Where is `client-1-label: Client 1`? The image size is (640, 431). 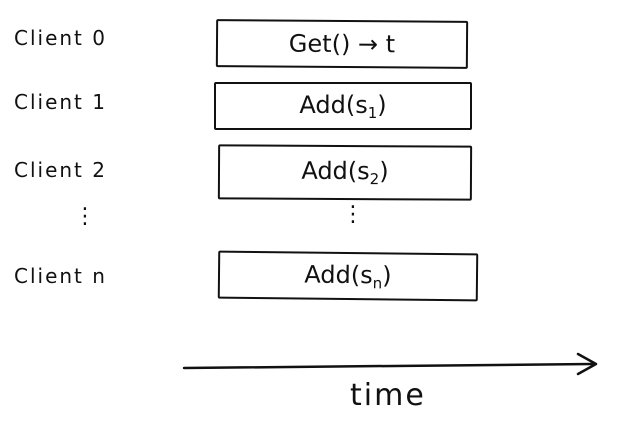 client-1-label: Client 1 is located at coordinates (60, 102).